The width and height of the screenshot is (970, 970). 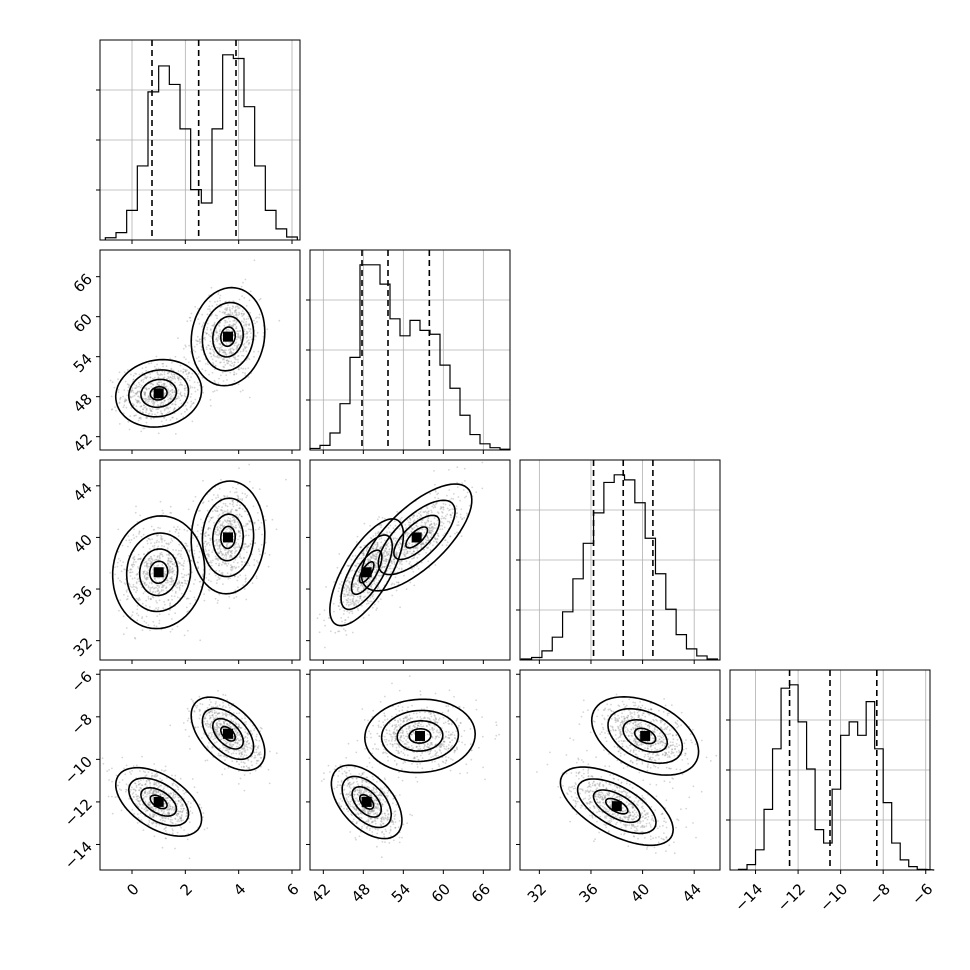 What do you see at coordinates (400, 555) in the screenshot?
I see `panel-content` at bounding box center [400, 555].